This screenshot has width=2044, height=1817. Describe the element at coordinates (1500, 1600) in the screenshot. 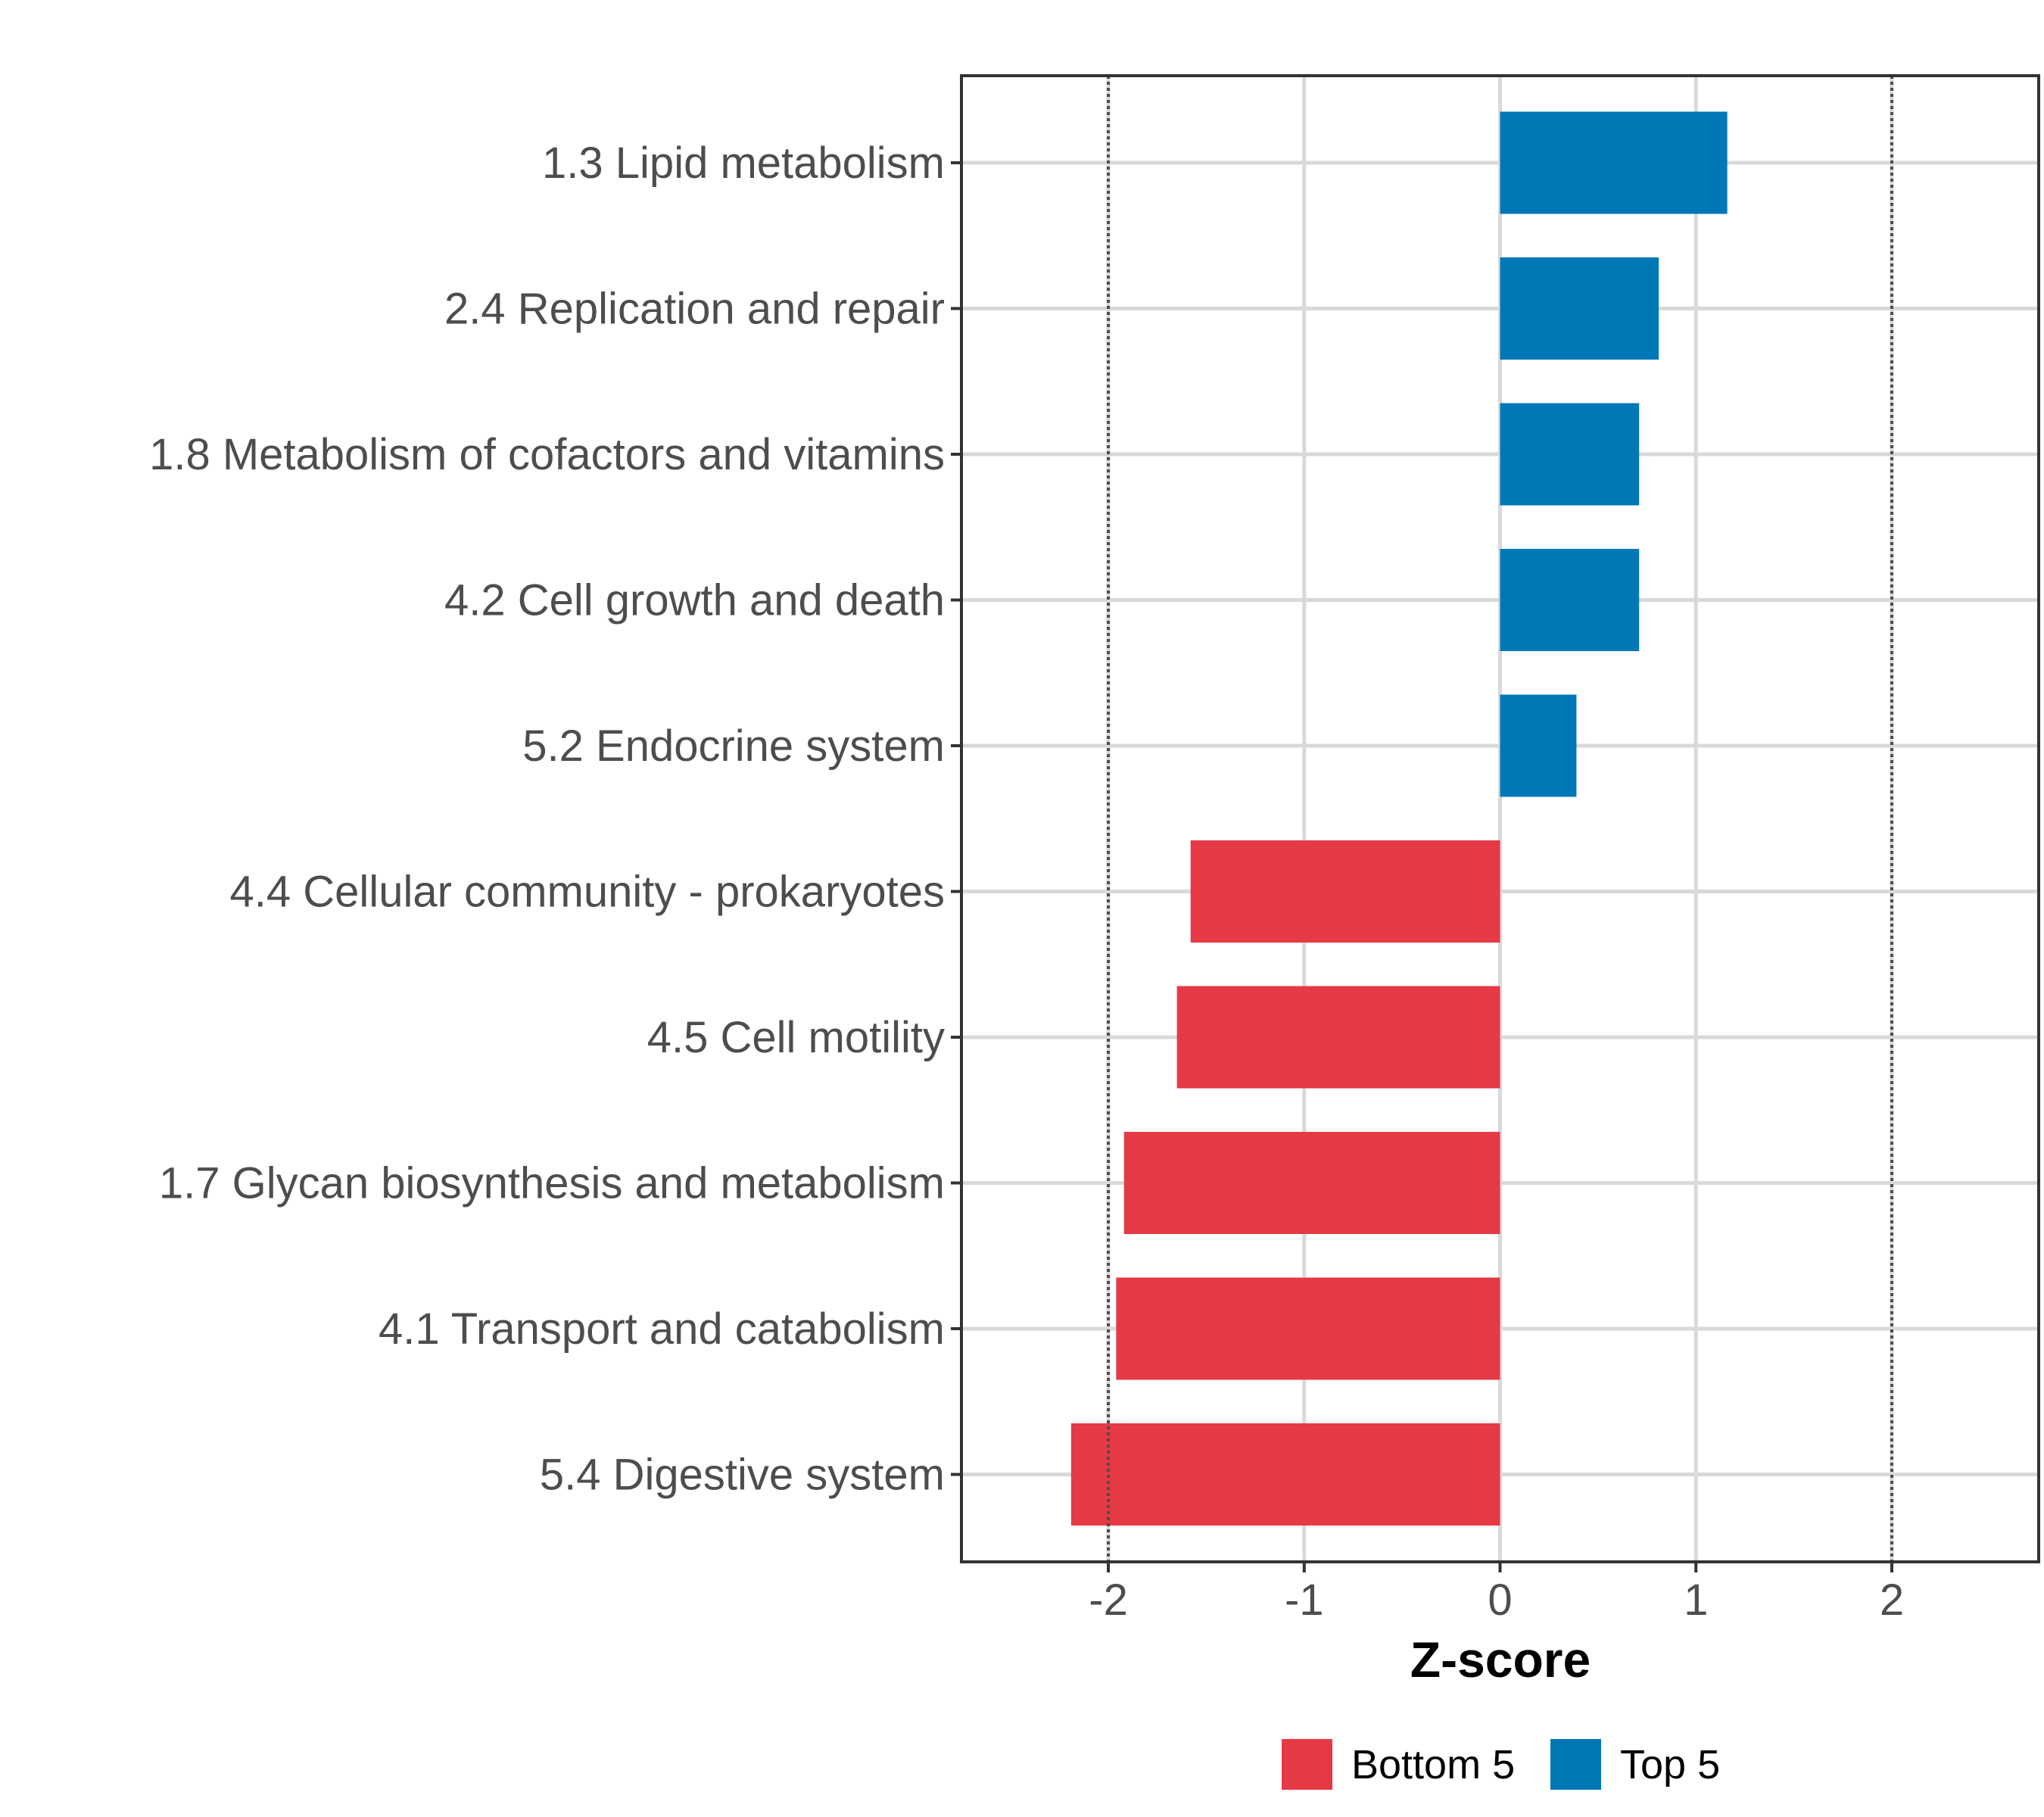

I see `x-tick-label: 0` at that location.